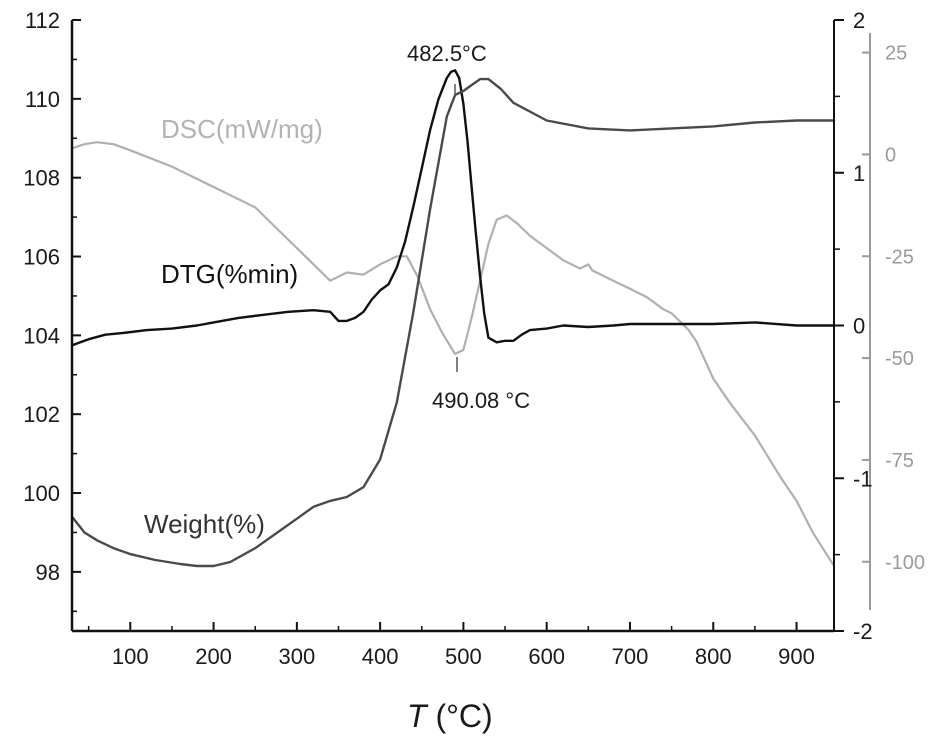 The image size is (950, 742). I want to click on far-right-tick-label-25: 25, so click(896, 54).